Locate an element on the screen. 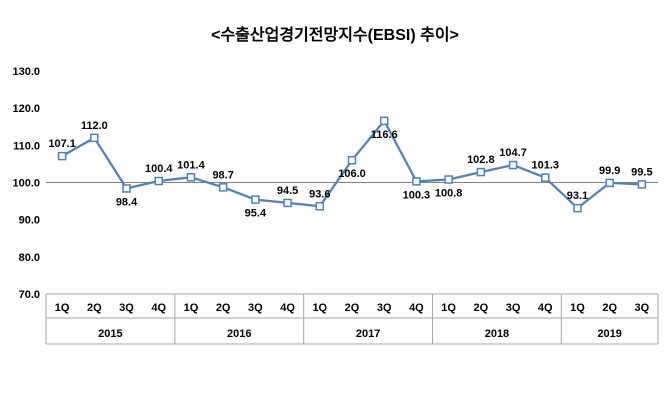  data-point-label: 98.7 is located at coordinates (222, 175).